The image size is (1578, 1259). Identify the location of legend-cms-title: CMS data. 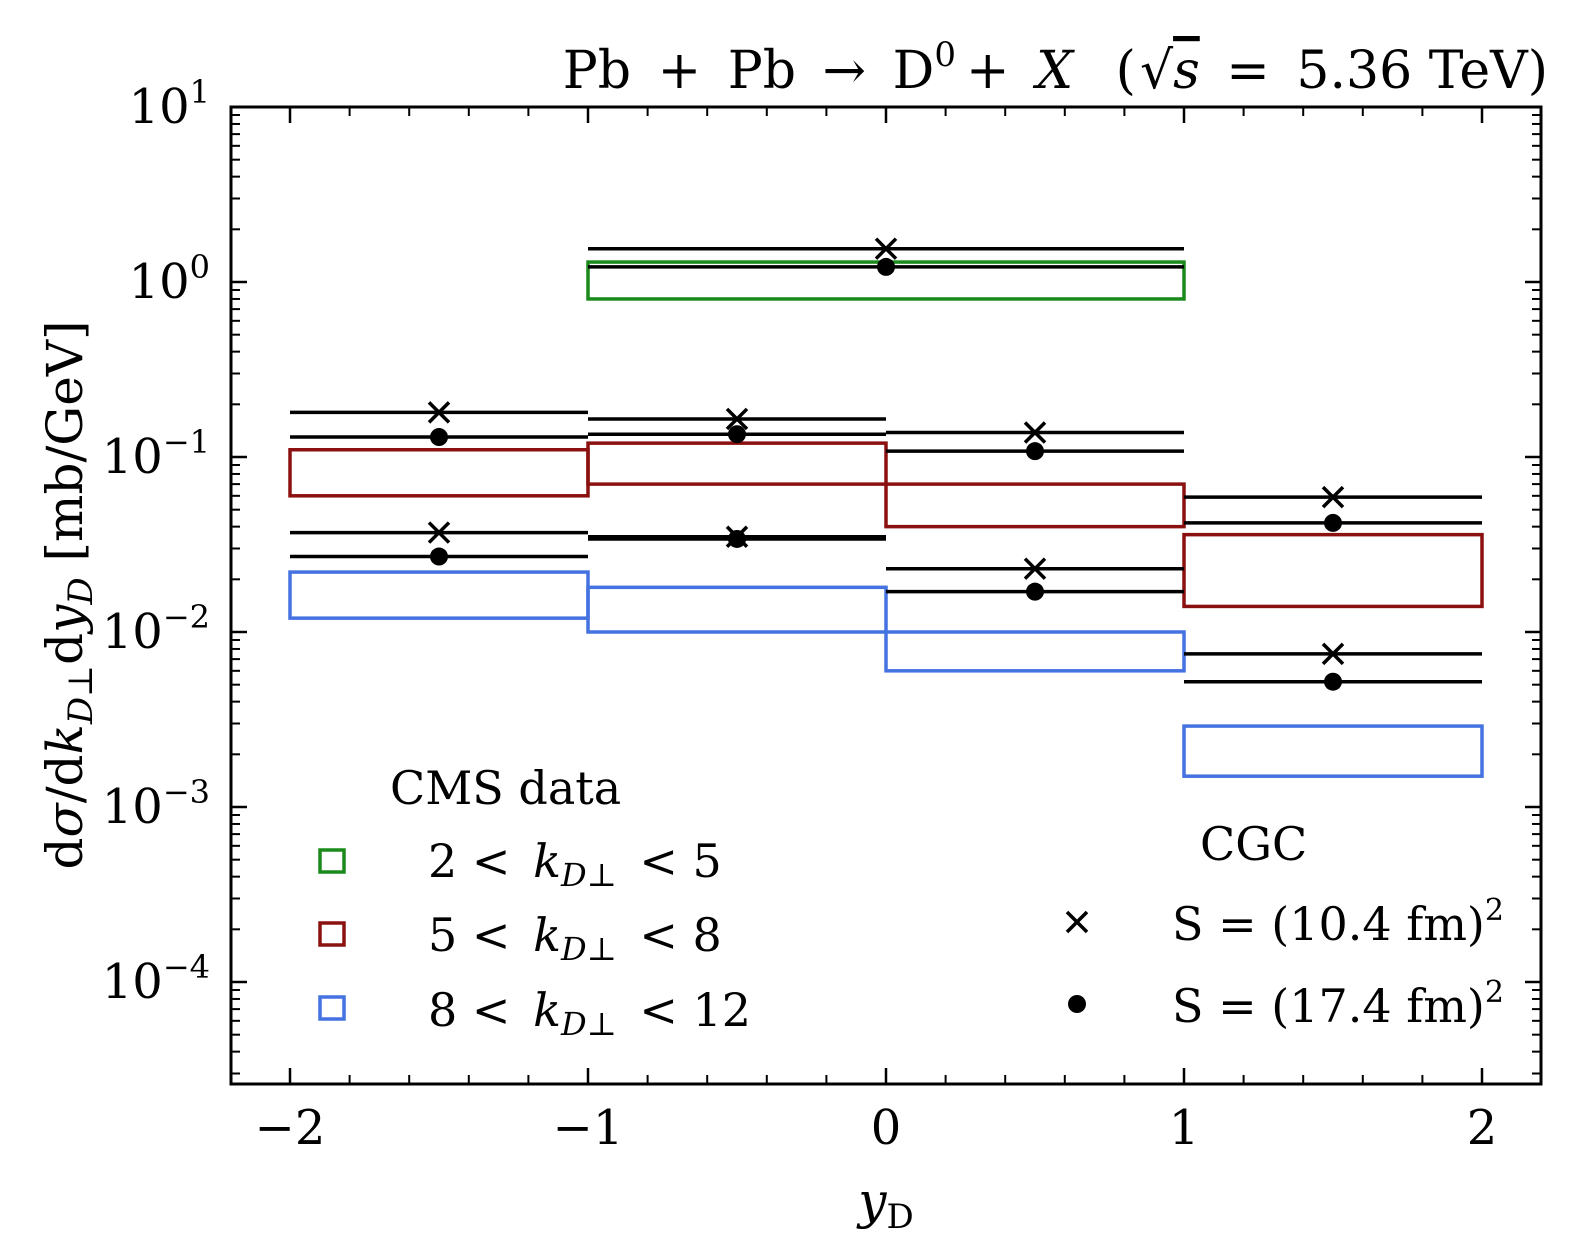
(505, 788).